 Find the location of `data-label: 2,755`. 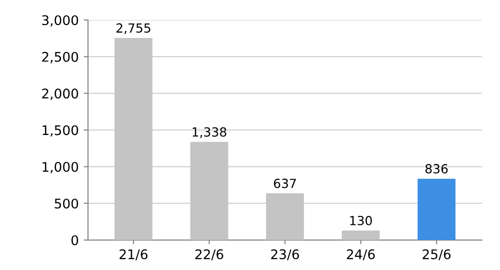

data-label: 2,755 is located at coordinates (133, 28).